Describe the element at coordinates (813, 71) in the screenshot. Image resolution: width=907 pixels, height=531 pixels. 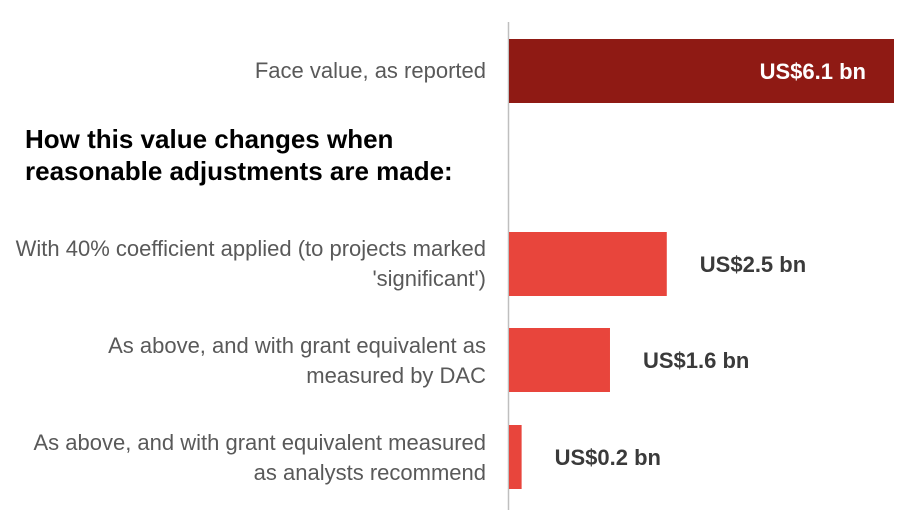
I see `bar-value-label-0: US$6.1 bn` at that location.